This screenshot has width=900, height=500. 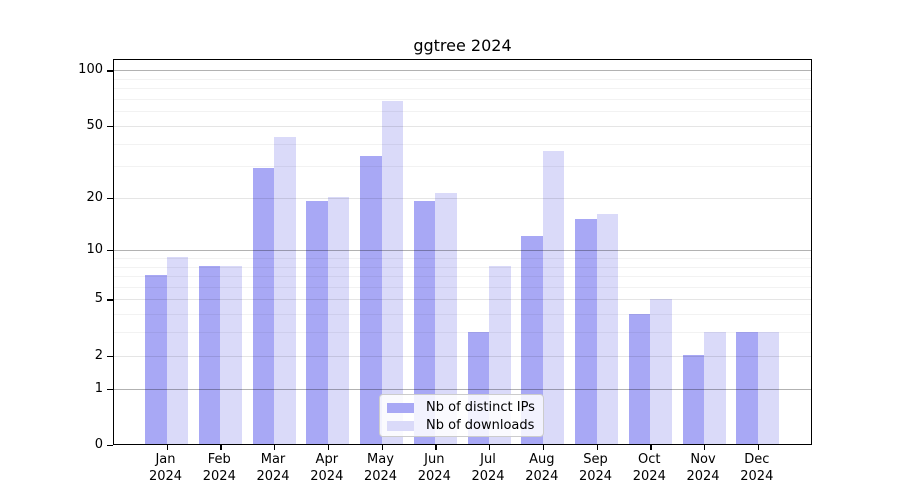 What do you see at coordinates (758, 448) in the screenshot?
I see `x-tick-dec` at bounding box center [758, 448].